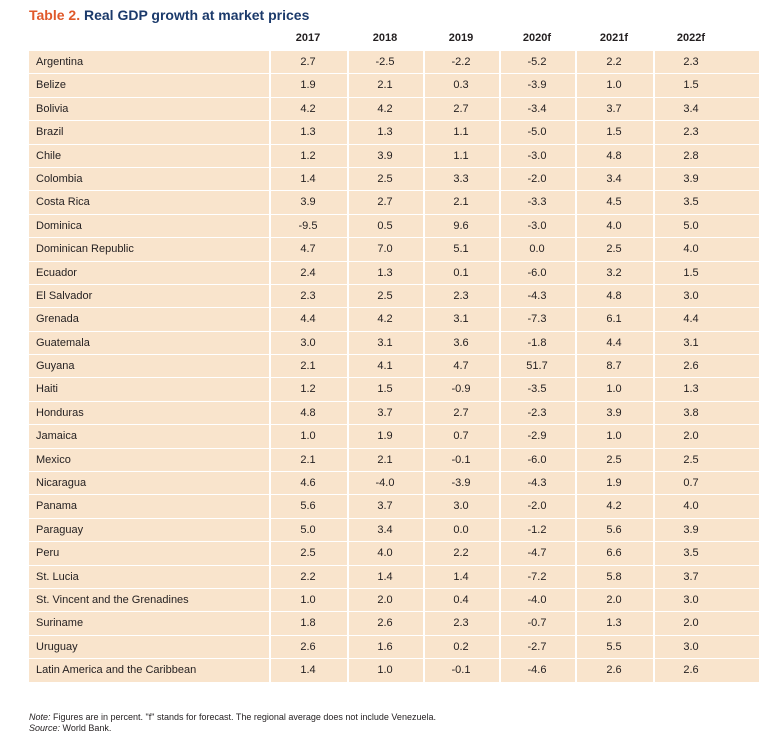  What do you see at coordinates (461, 178) in the screenshot?
I see `table-cell: 3.3` at bounding box center [461, 178].